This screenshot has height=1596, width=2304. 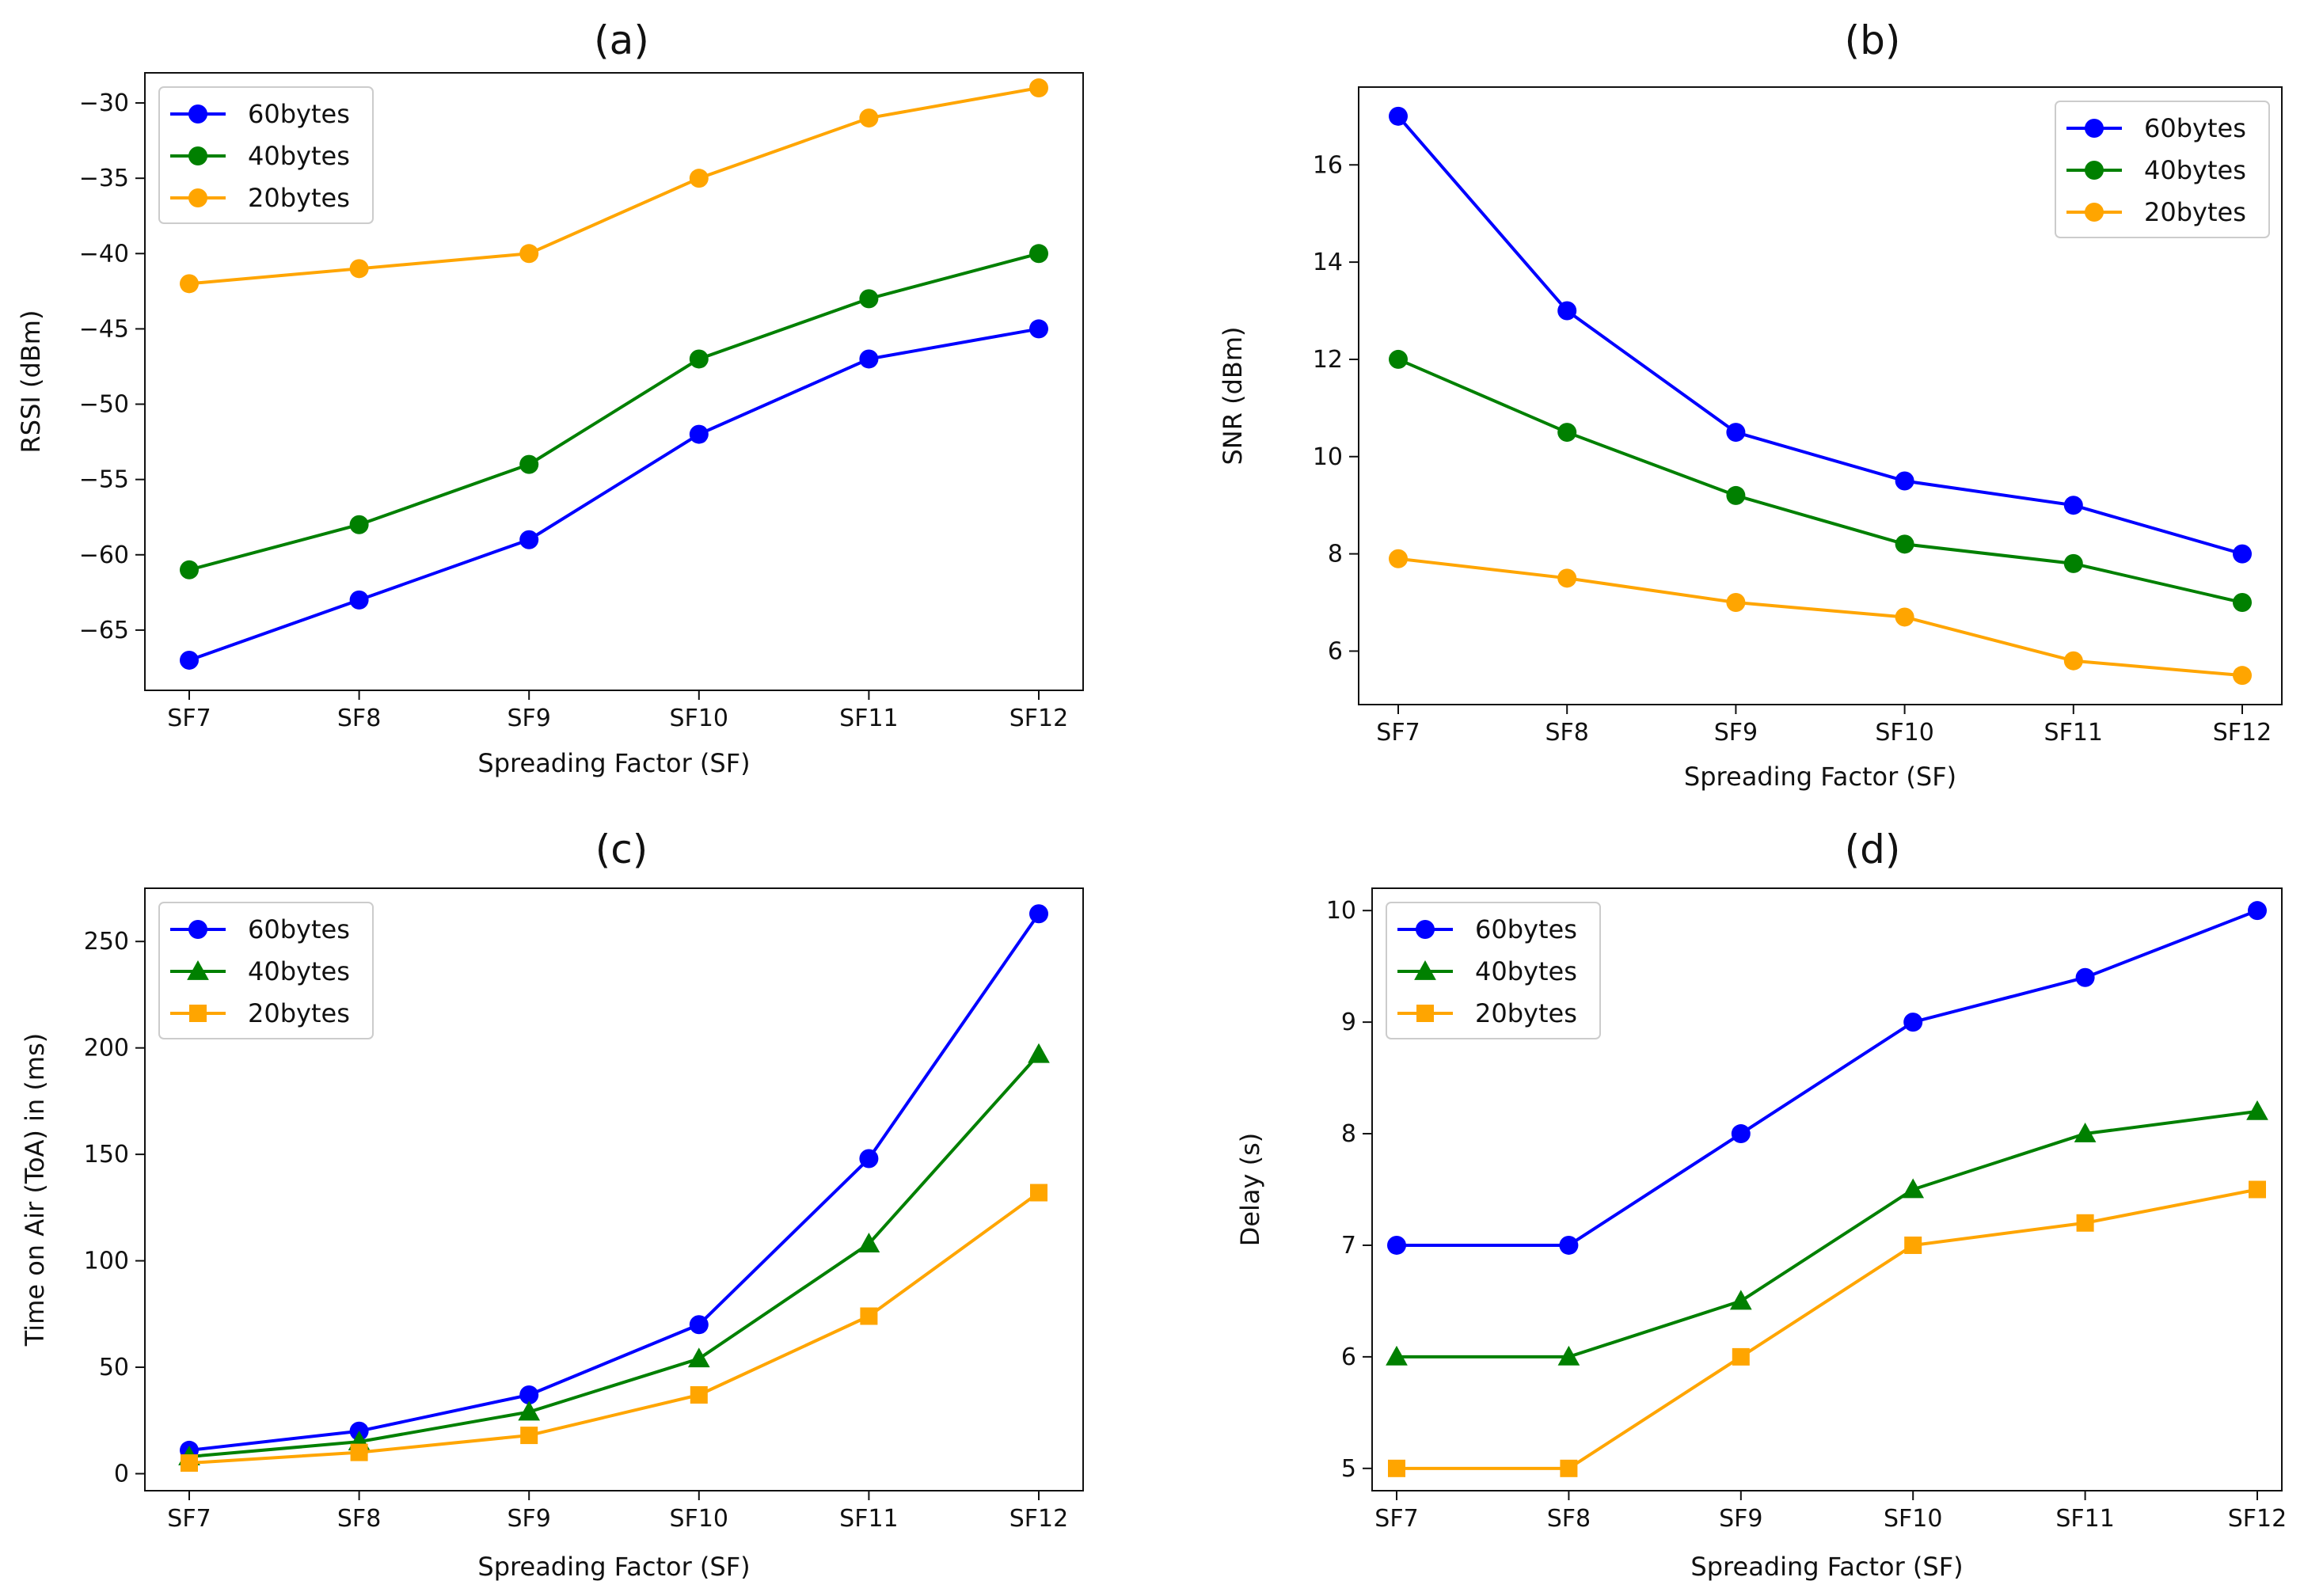 I want to click on y-tick-label: 5, so click(x=1348, y=1469).